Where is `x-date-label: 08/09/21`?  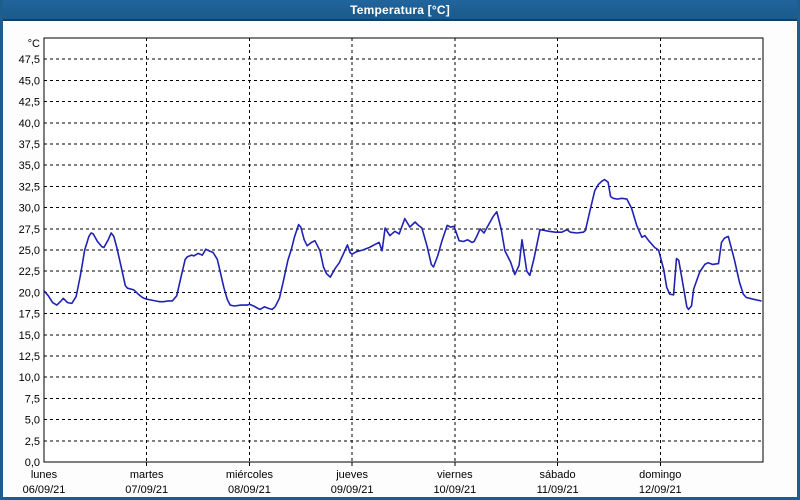 x-date-label: 08/09/21 is located at coordinates (249, 490).